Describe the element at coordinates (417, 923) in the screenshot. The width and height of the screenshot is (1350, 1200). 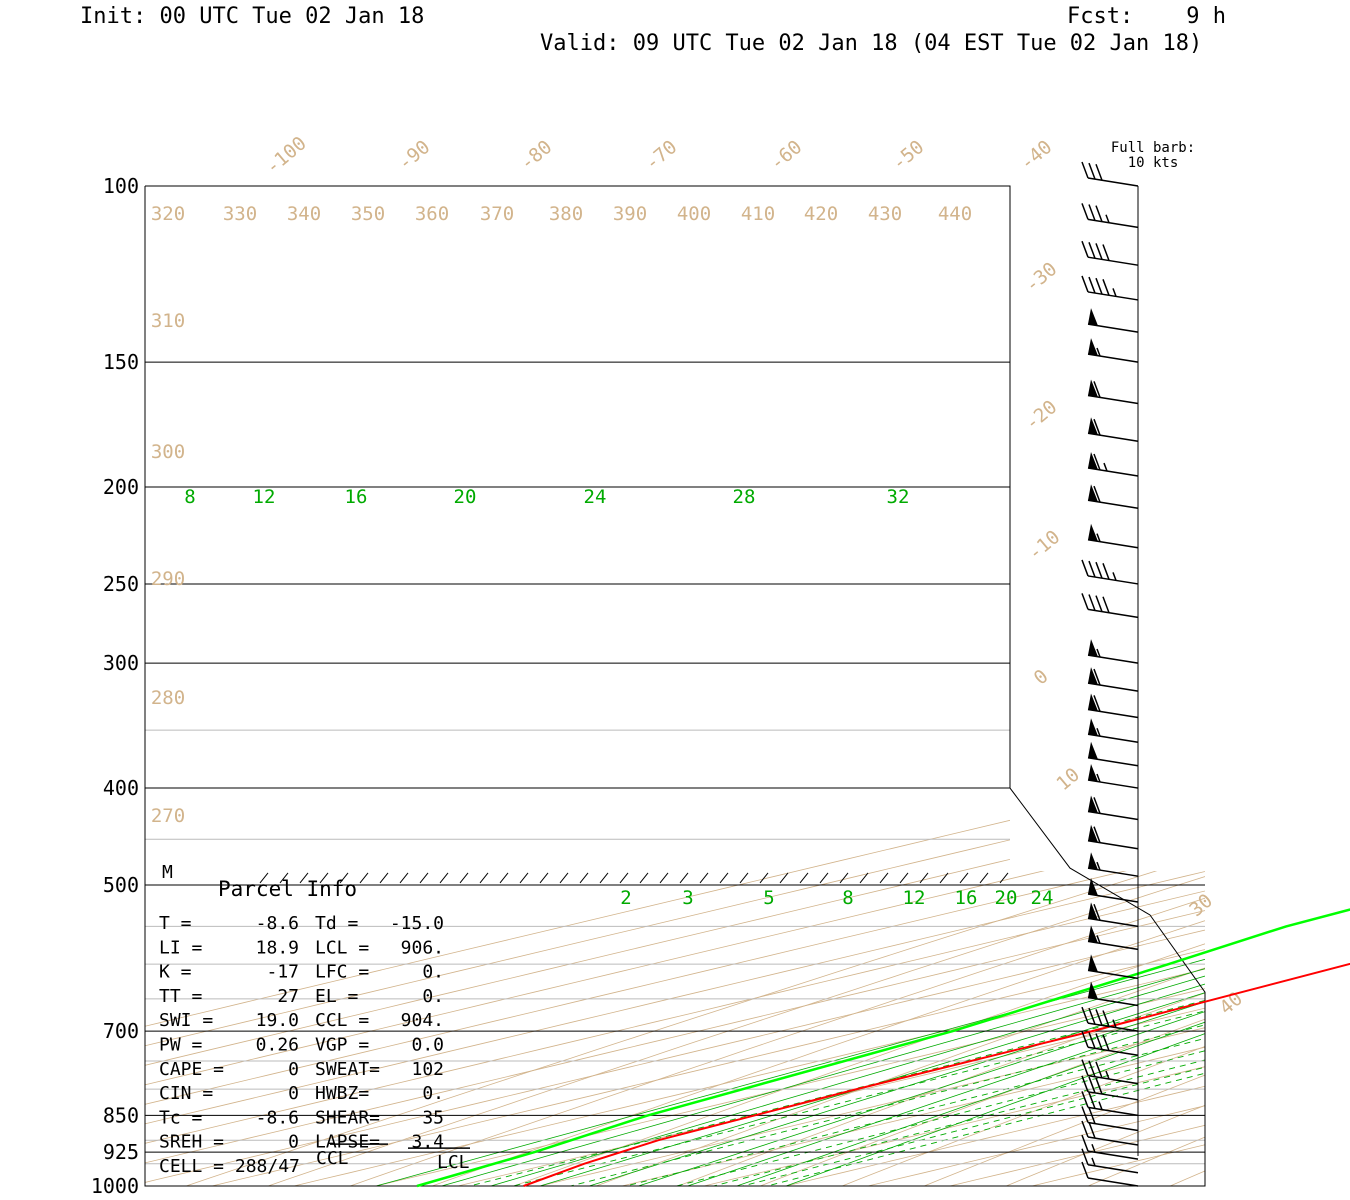
I see `parcel-value: -15.0` at that location.